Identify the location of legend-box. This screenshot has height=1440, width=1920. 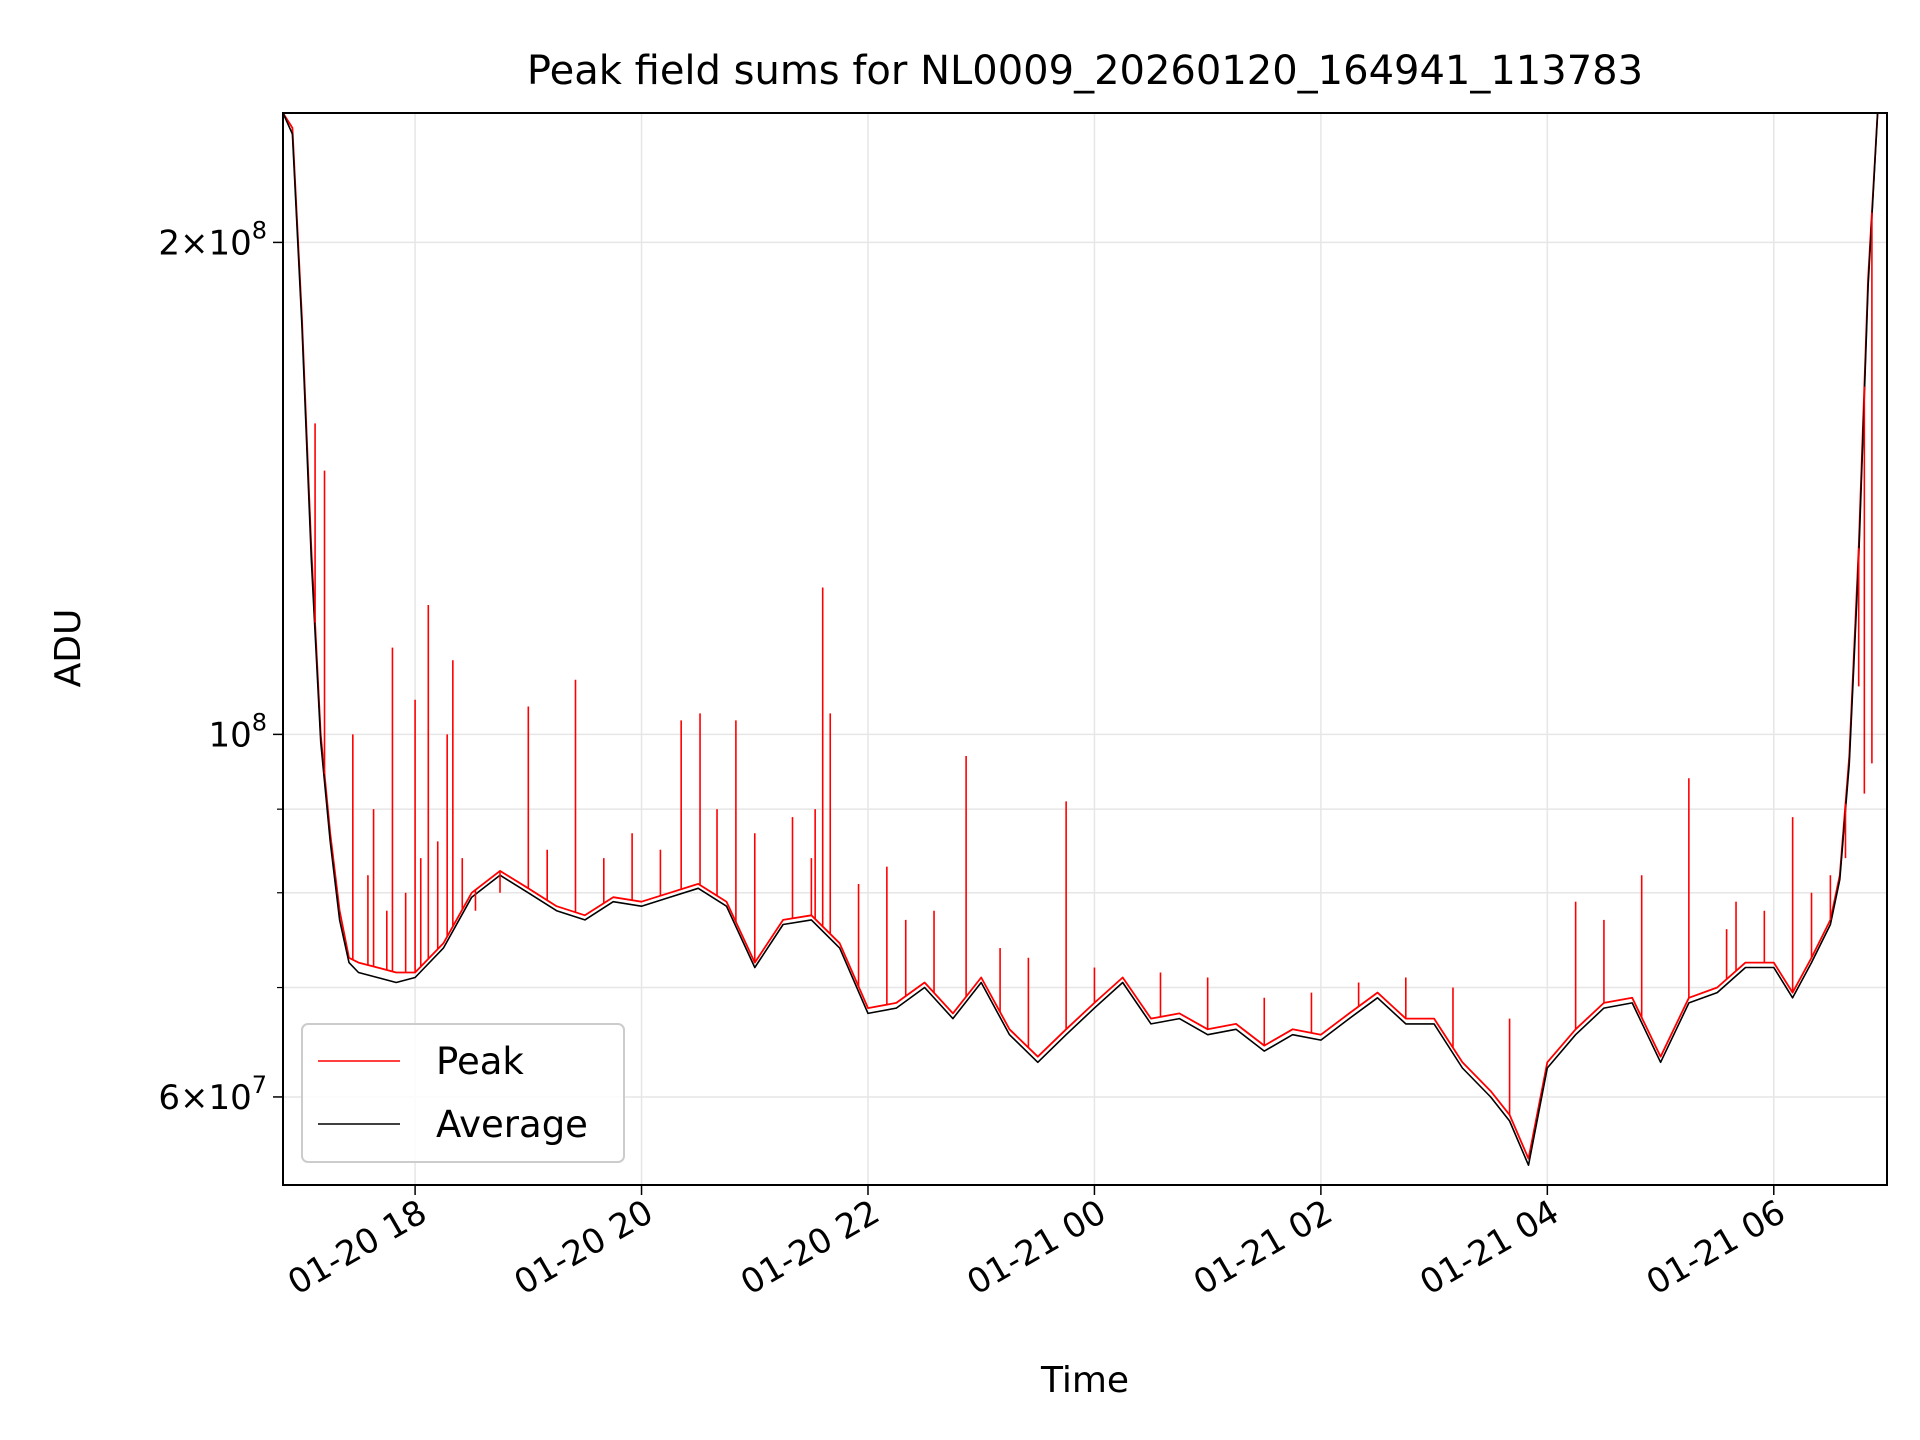
(463, 1093).